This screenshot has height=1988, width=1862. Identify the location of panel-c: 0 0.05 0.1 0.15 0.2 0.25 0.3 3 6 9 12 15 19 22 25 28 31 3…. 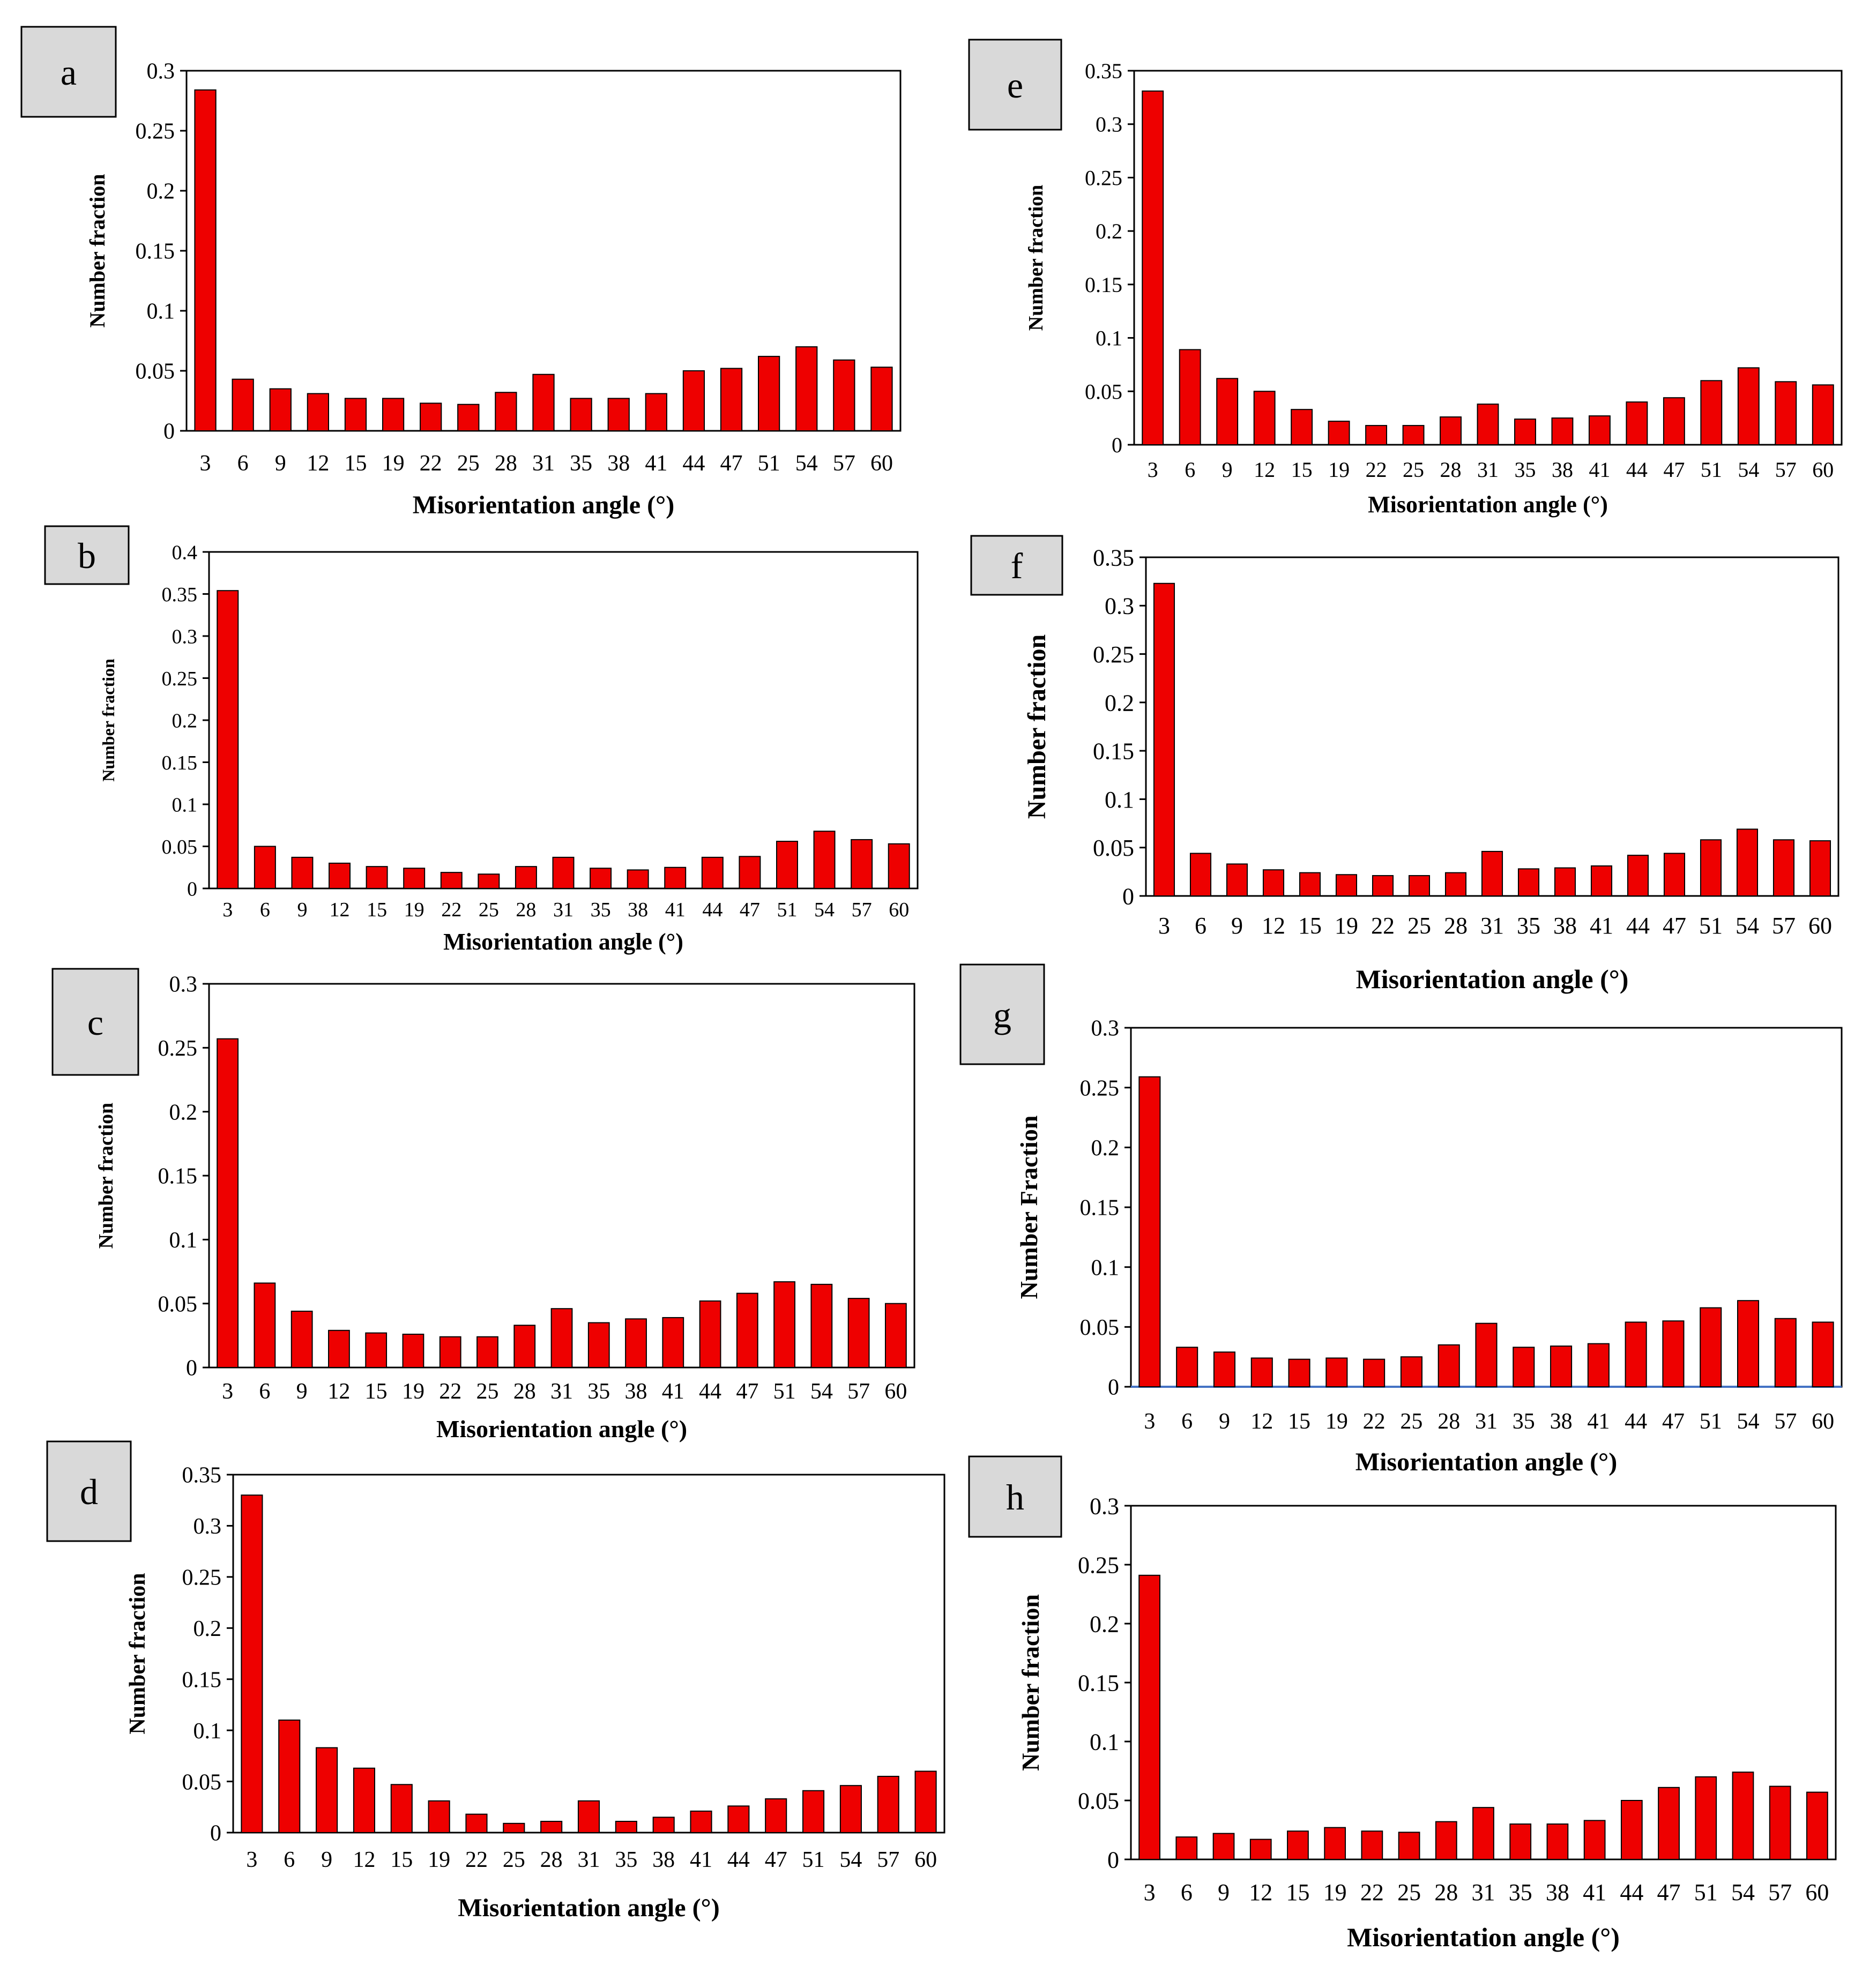
(483, 1205).